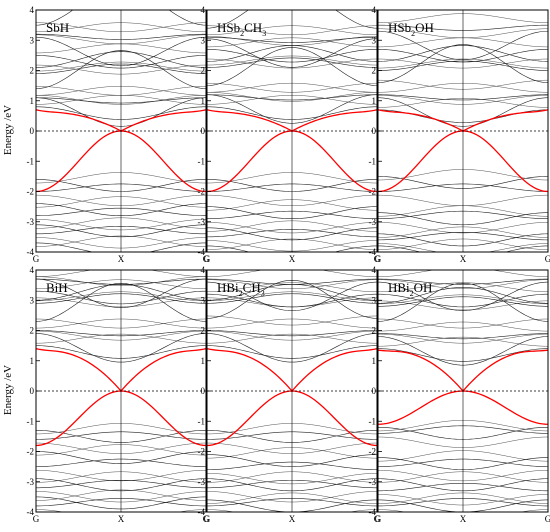  What do you see at coordinates (241, 289) in the screenshot?
I see `panel-label: HBi2CH3` at bounding box center [241, 289].